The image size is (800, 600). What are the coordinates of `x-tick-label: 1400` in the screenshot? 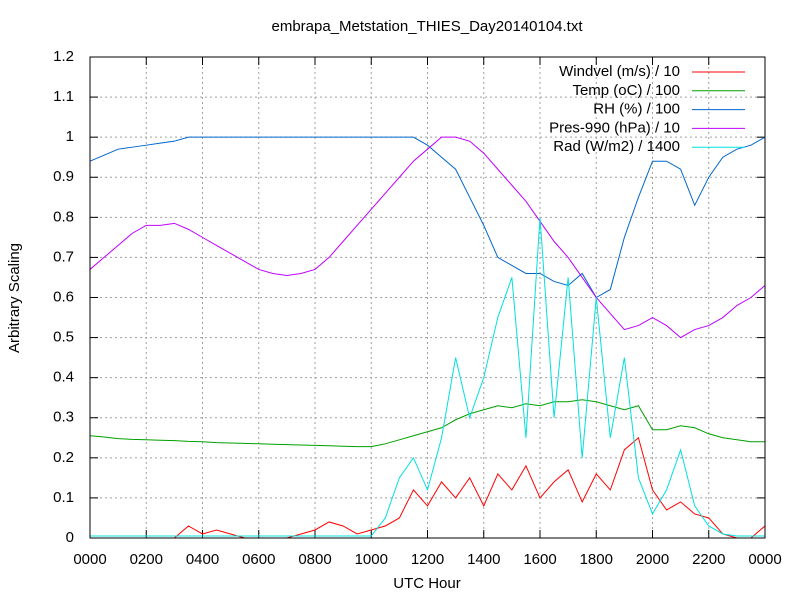 It's located at (483, 559).